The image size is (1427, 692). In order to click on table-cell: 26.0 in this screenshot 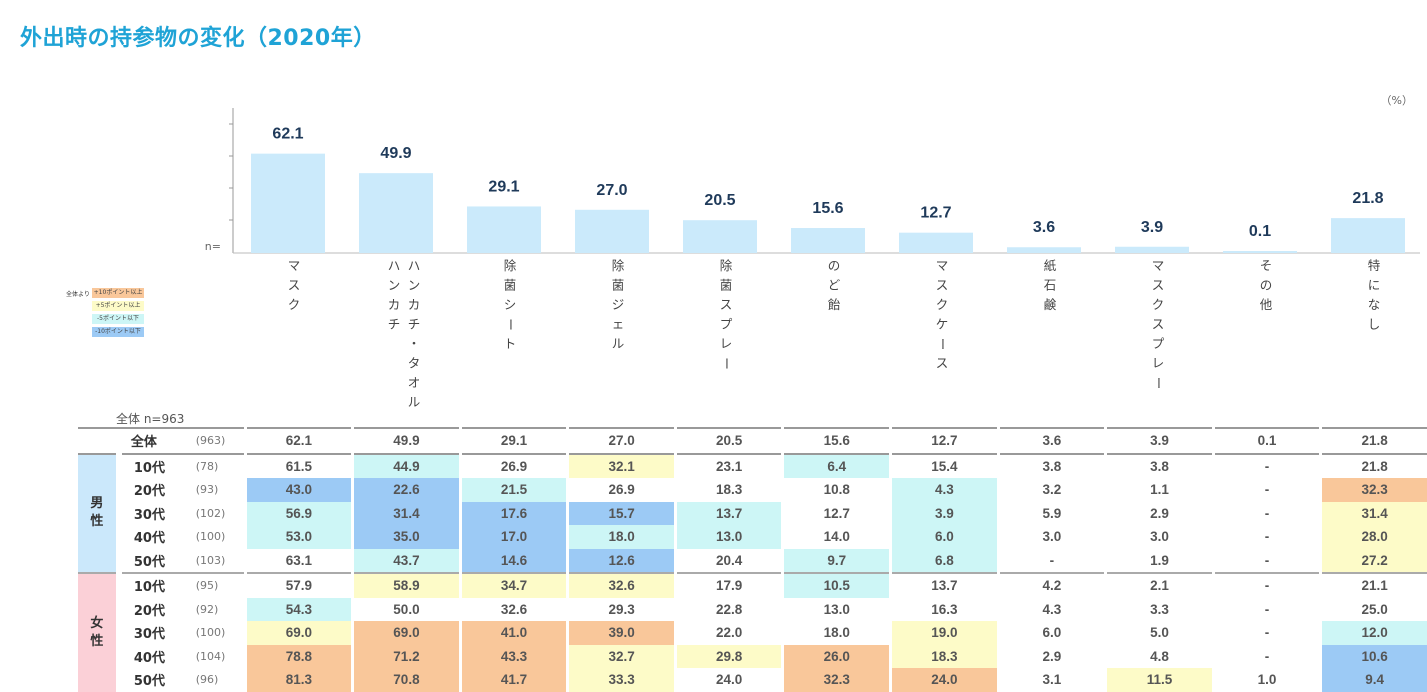, I will do `click(836, 656)`.